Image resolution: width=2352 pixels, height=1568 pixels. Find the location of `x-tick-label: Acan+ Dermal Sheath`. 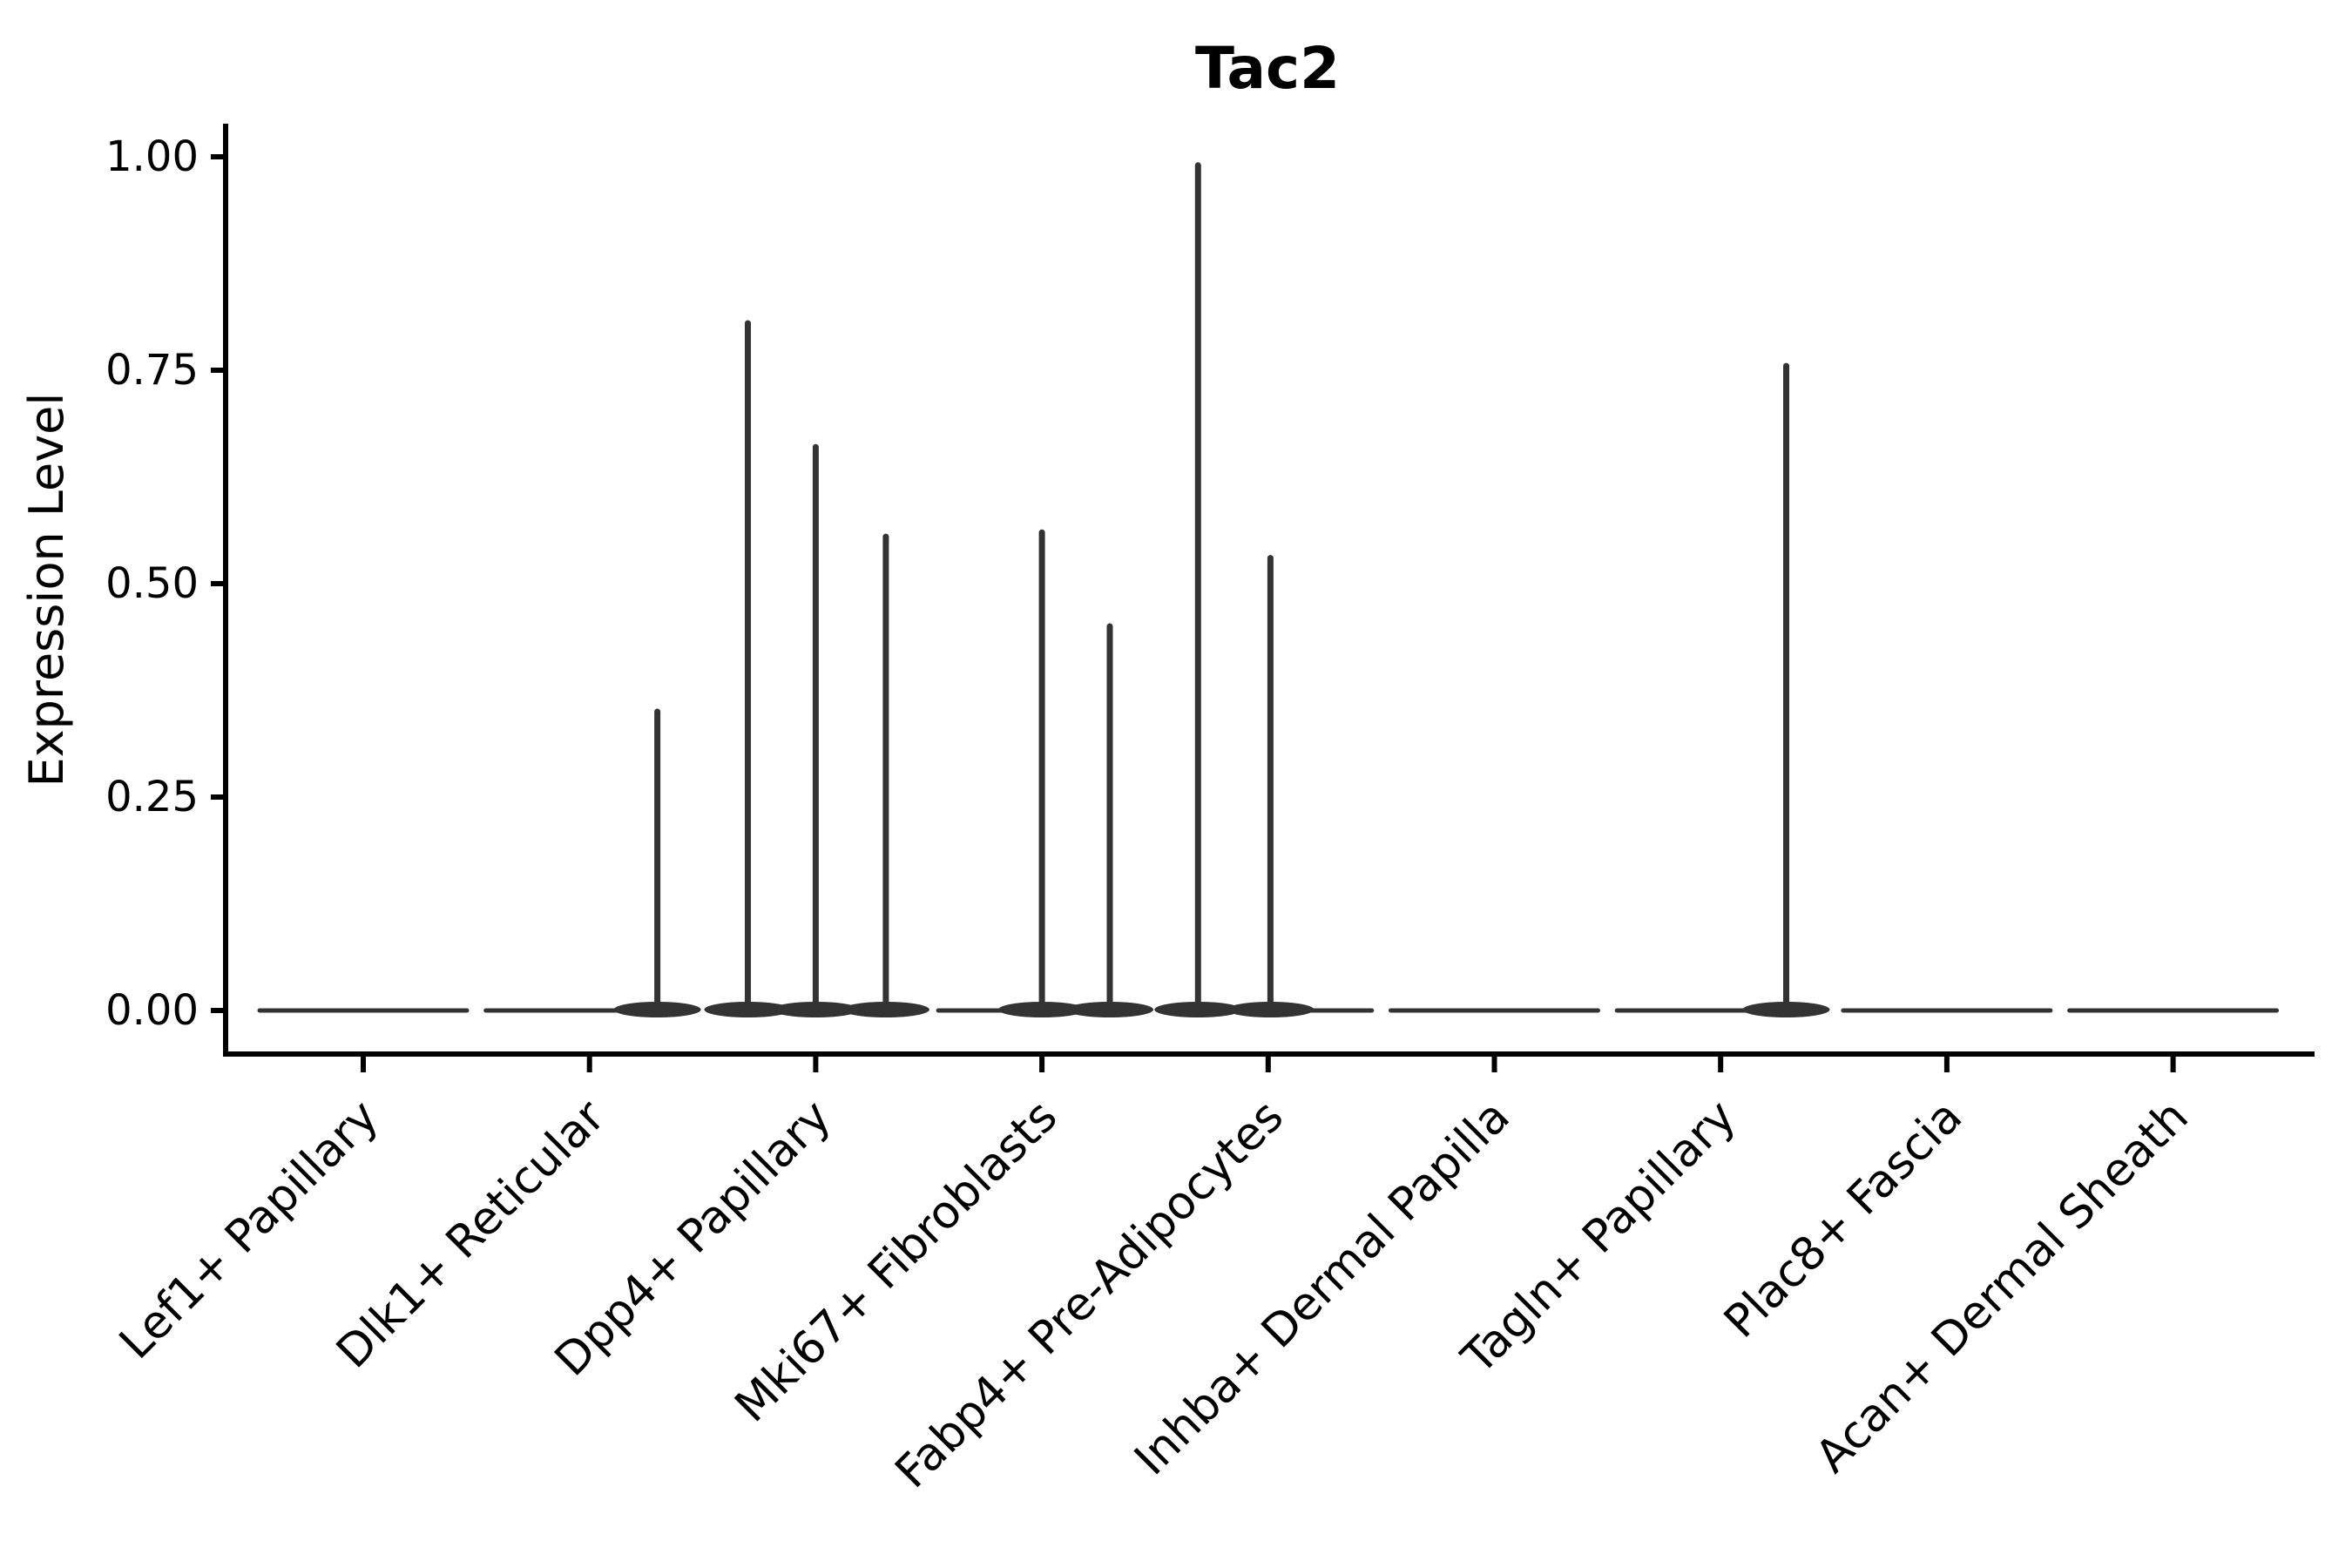

x-tick-label: Acan+ Dermal Sheath is located at coordinates (2003, 1287).